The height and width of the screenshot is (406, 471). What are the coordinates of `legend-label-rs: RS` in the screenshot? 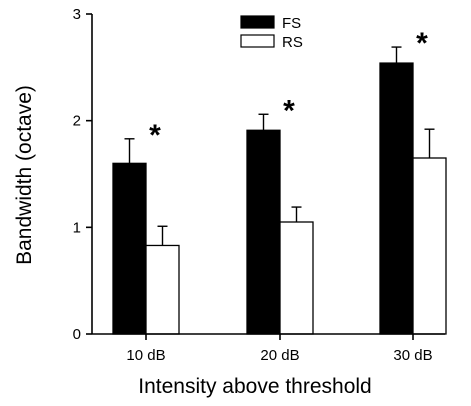 It's located at (292, 42).